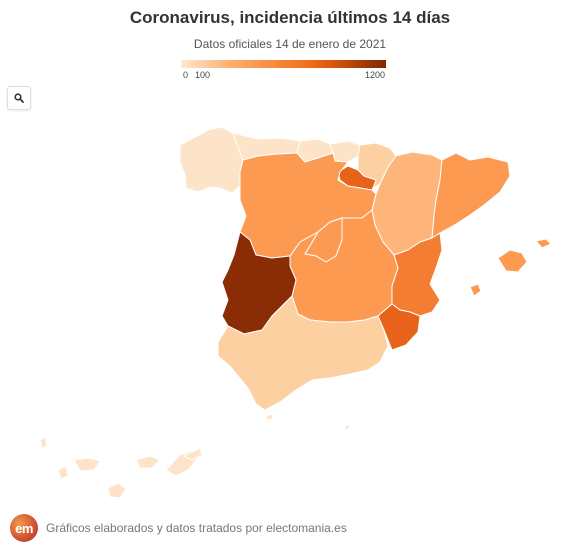 This screenshot has height=548, width=580. I want to click on map-subtitle: Datos oficiales 14 de enero de 2021, so click(290, 44).